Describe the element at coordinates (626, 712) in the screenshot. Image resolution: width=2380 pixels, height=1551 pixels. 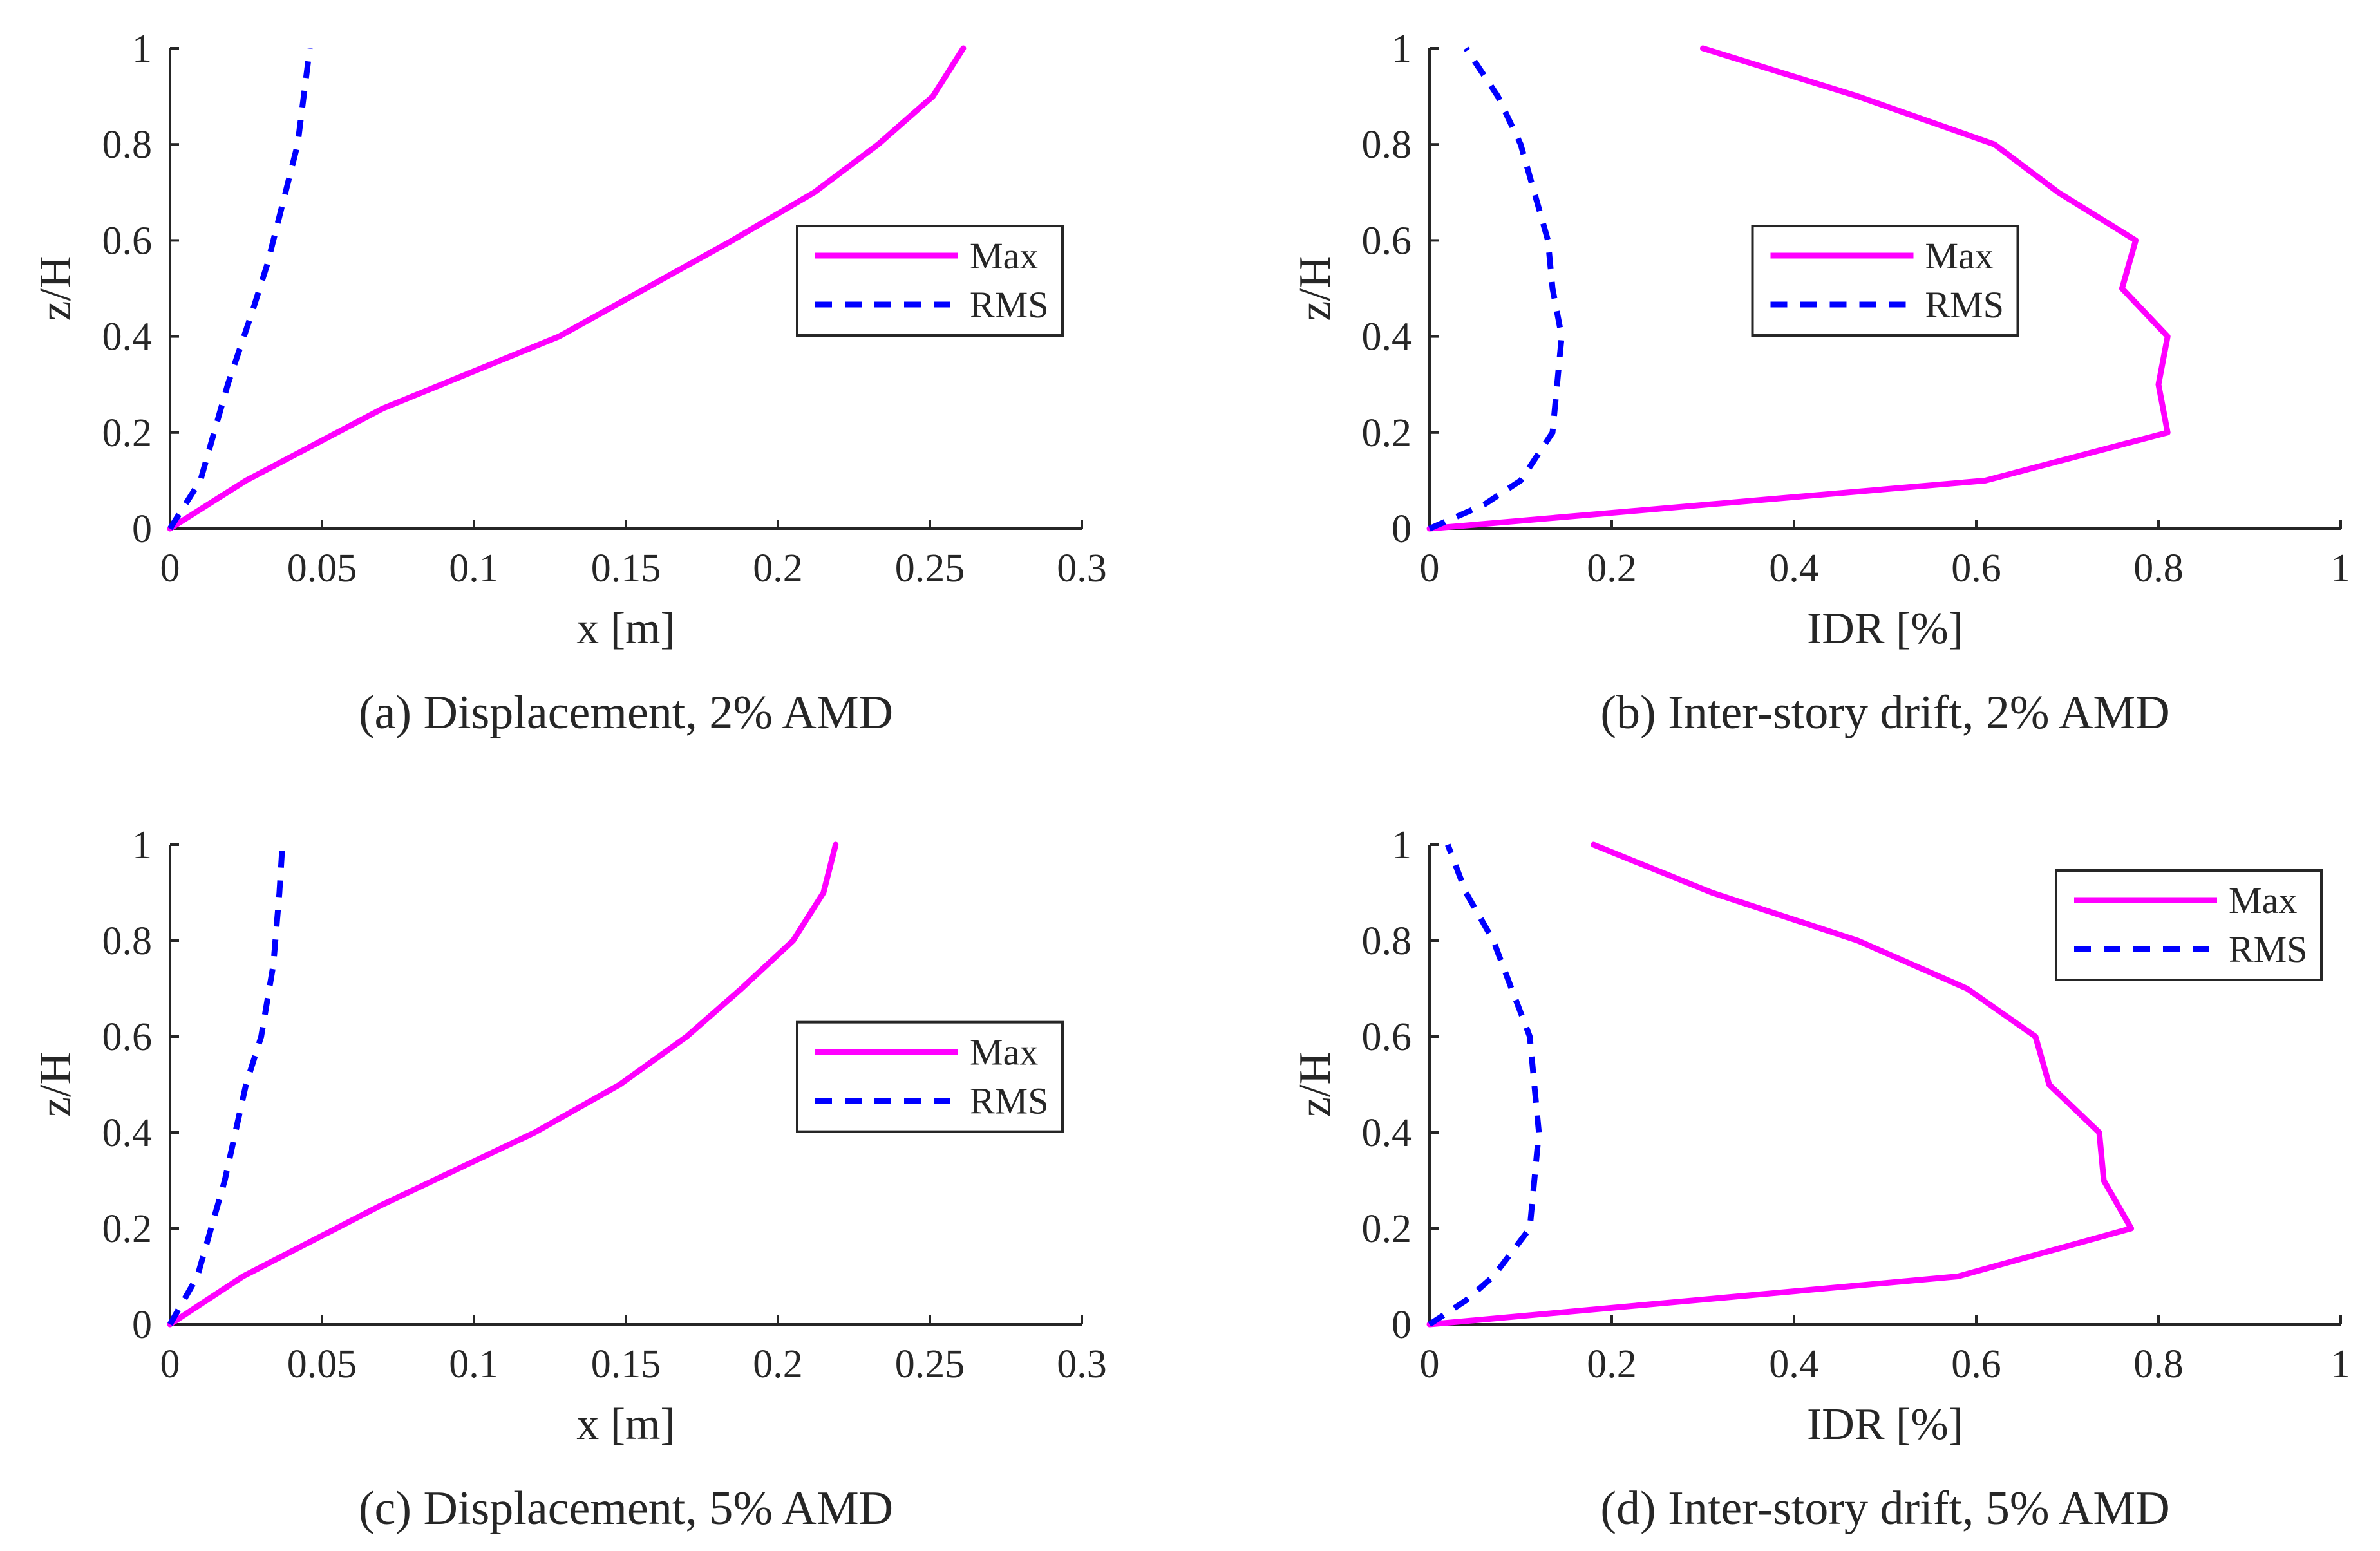
I see `panel-caption: (a) Displacement, 2% AMD` at that location.